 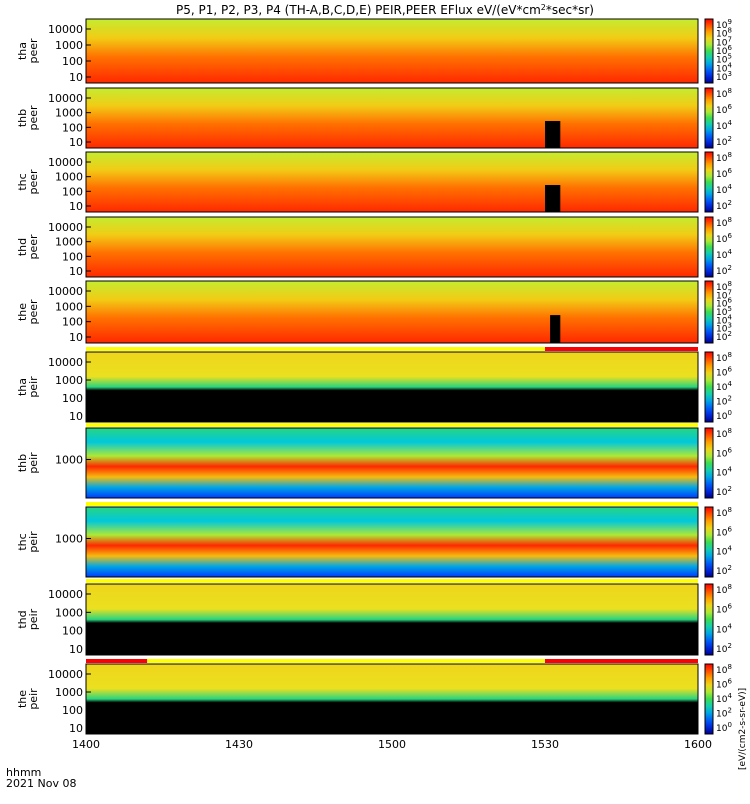 What do you see at coordinates (69, 177) in the screenshot?
I see `ytick-label-thc_peer-1: 1000` at bounding box center [69, 177].